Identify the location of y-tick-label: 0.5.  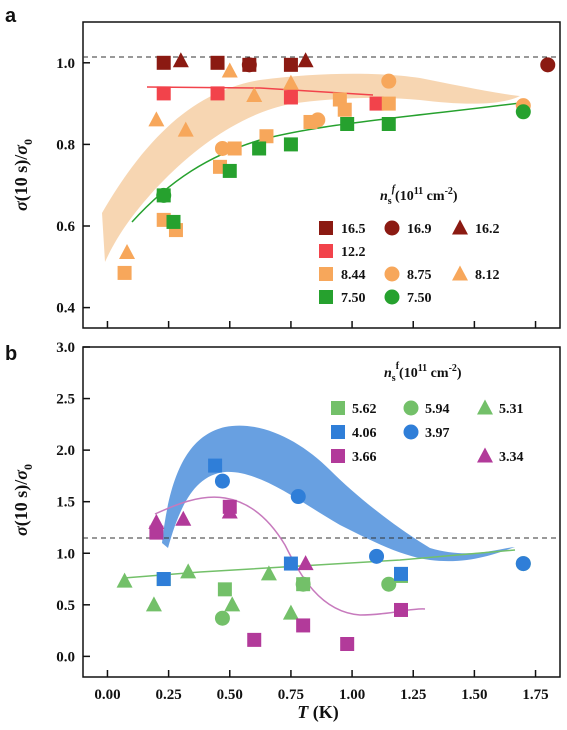
(65, 606).